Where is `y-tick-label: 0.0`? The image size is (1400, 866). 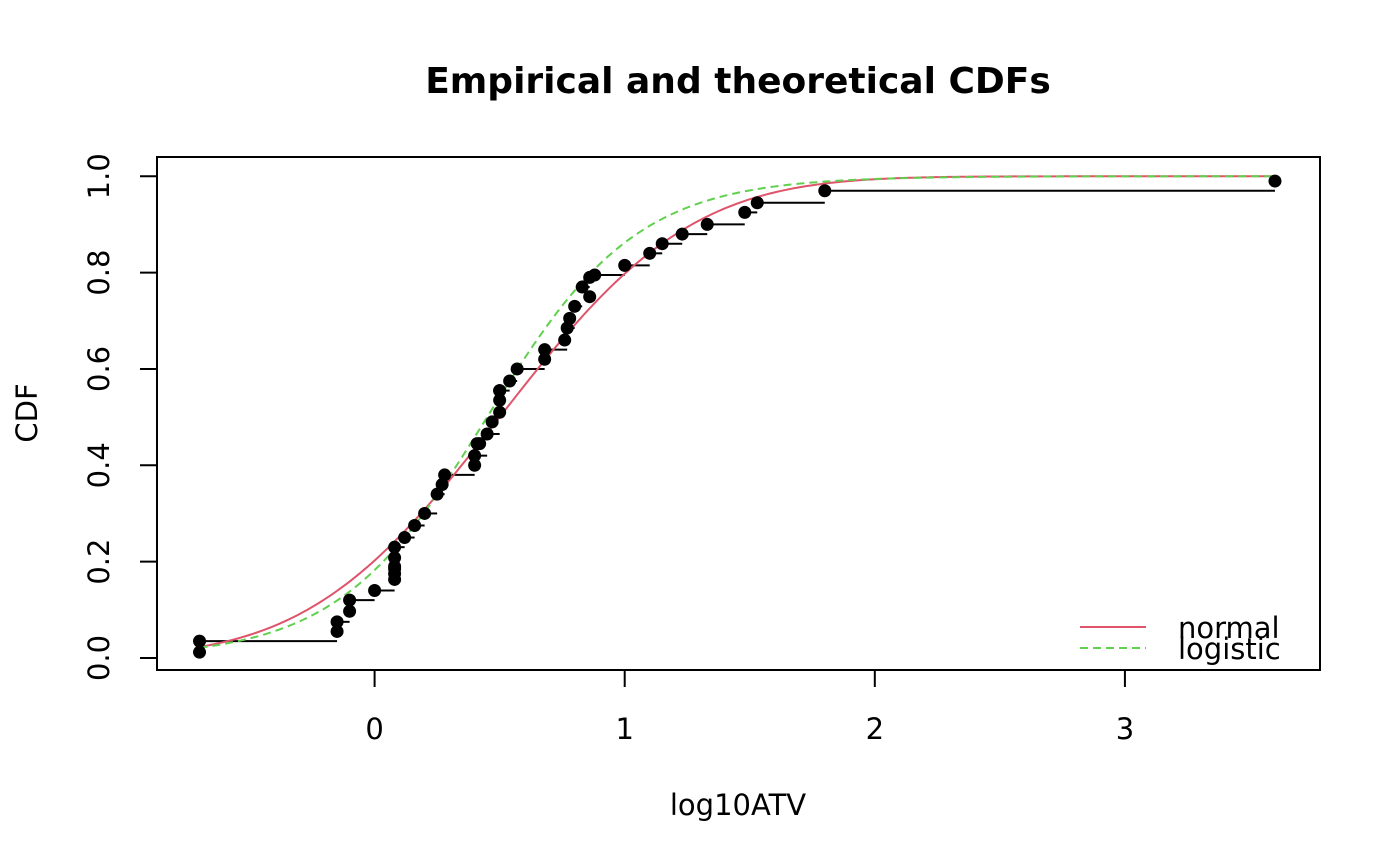
y-tick-label: 0.0 is located at coordinates (99, 658).